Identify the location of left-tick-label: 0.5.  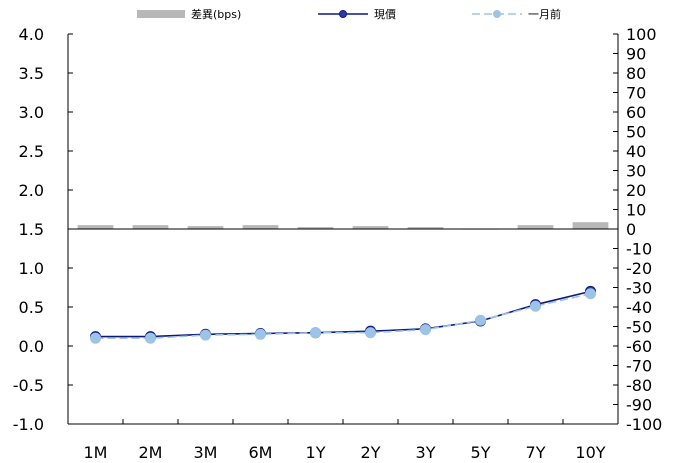
(31, 307).